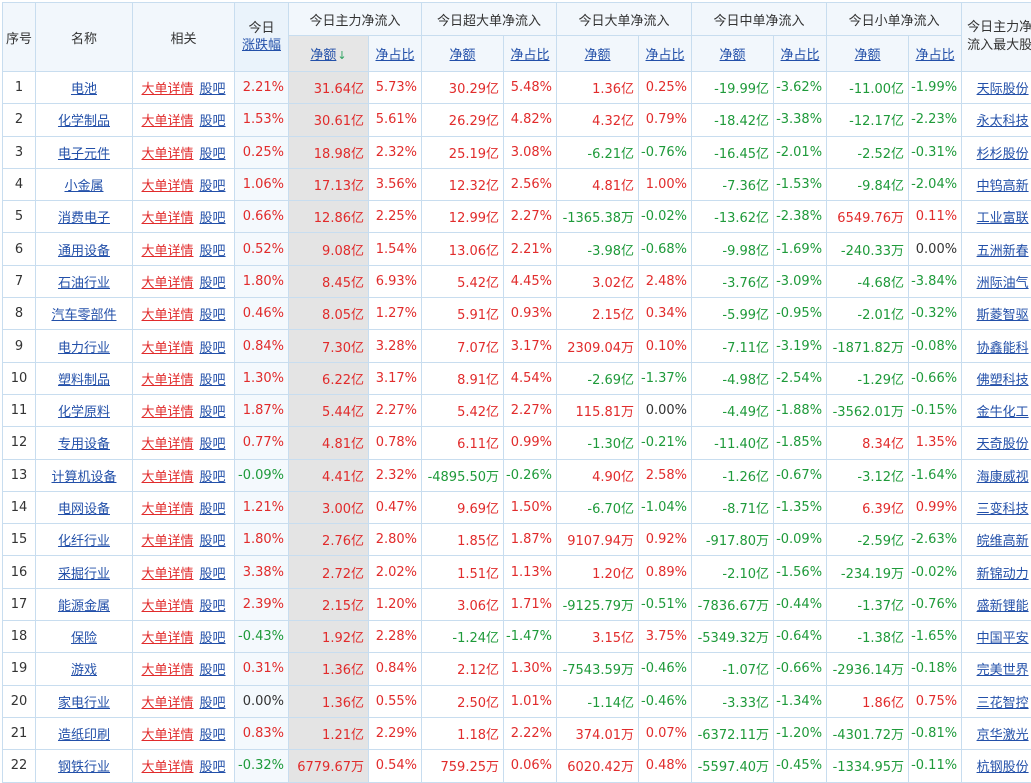 The width and height of the screenshot is (1031, 783). Describe the element at coordinates (84, 348) in the screenshot. I see `industry-link: 电力行业` at that location.